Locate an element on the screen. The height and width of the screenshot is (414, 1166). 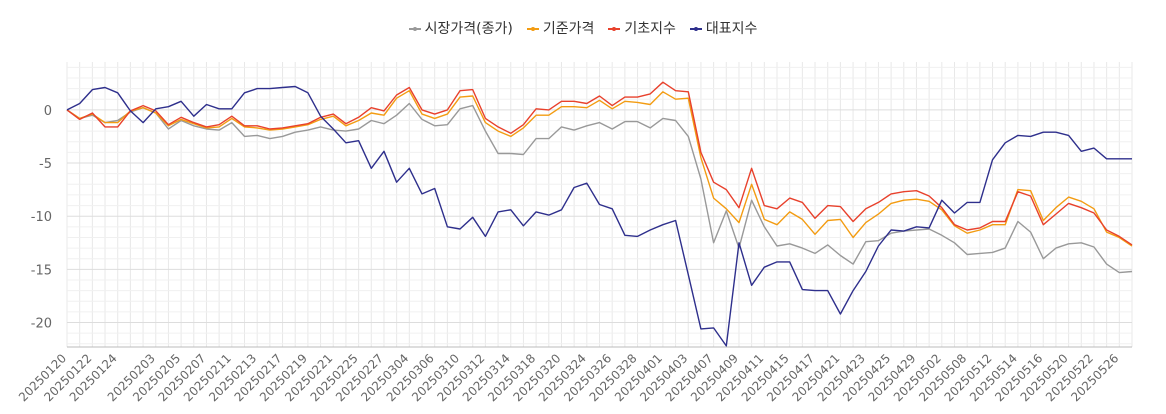
legend-item-1: 기준가격 is located at coordinates (560, 28).